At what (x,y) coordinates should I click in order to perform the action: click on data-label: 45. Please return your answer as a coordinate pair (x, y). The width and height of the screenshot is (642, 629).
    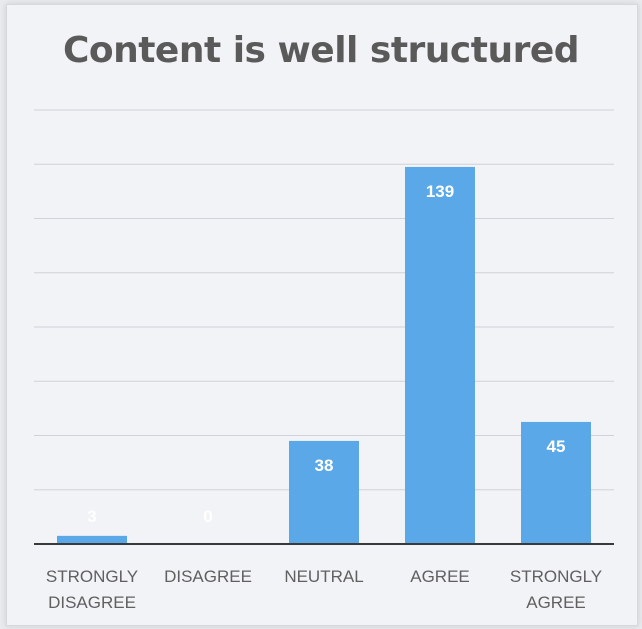
    Looking at the image, I should click on (556, 446).